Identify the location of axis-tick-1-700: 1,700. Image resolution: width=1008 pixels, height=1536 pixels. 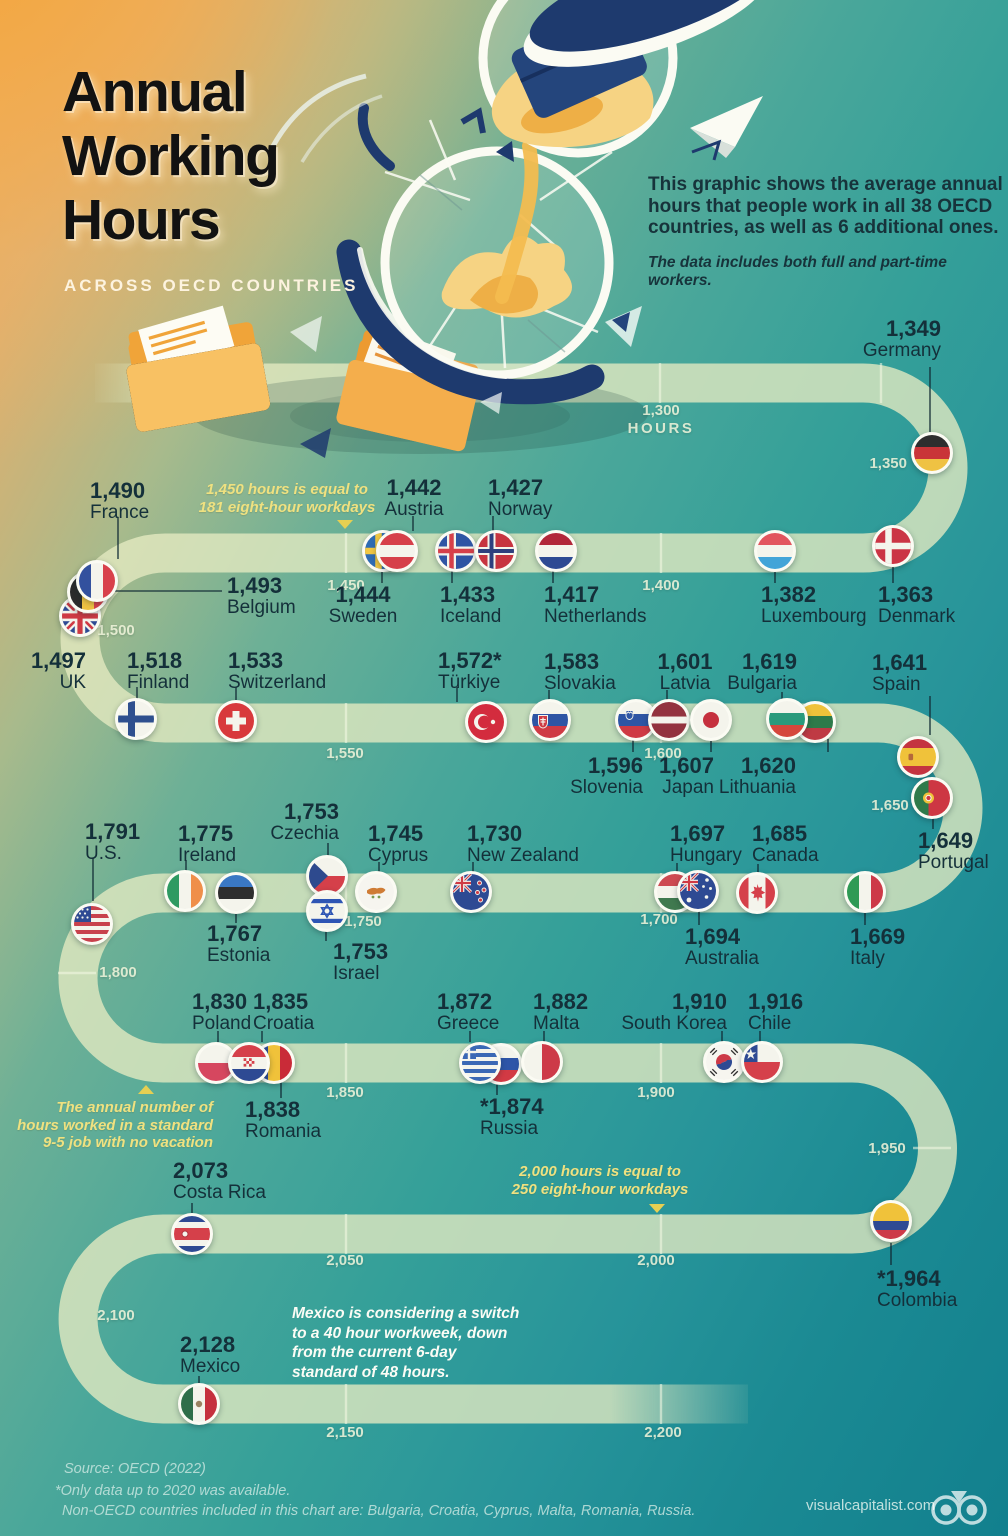
(659, 919).